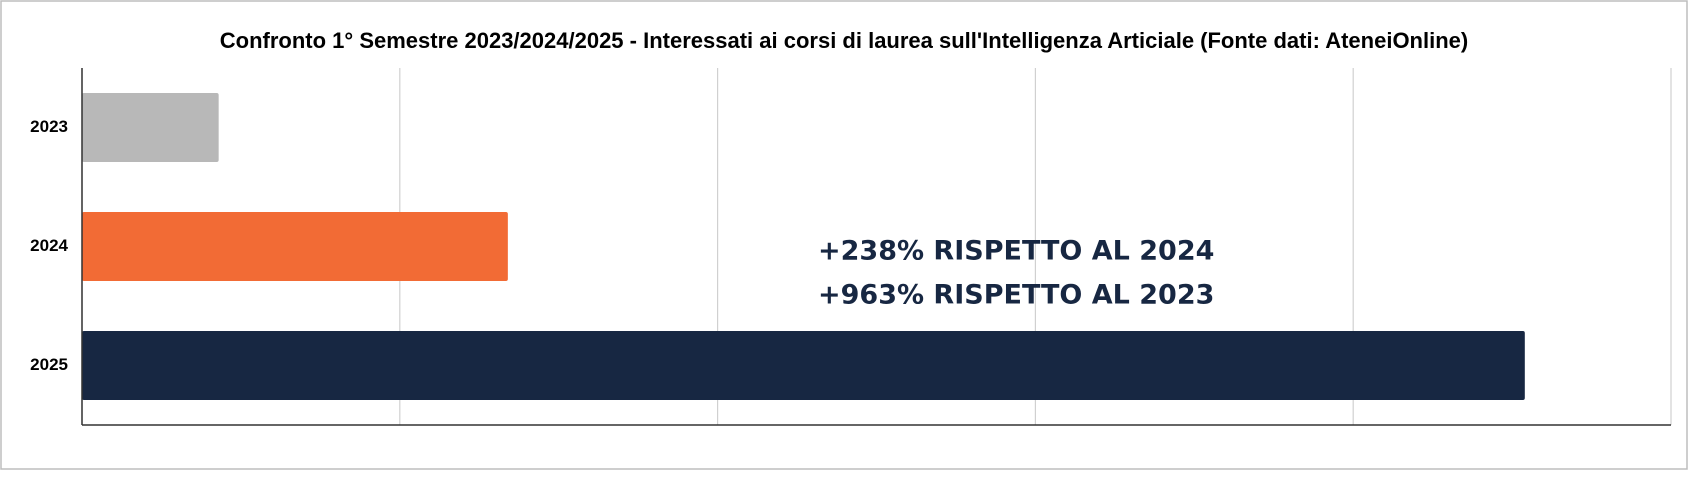 This screenshot has height=477, width=1688. What do you see at coordinates (49, 245) in the screenshot?
I see `y-tick-label: 2024` at bounding box center [49, 245].